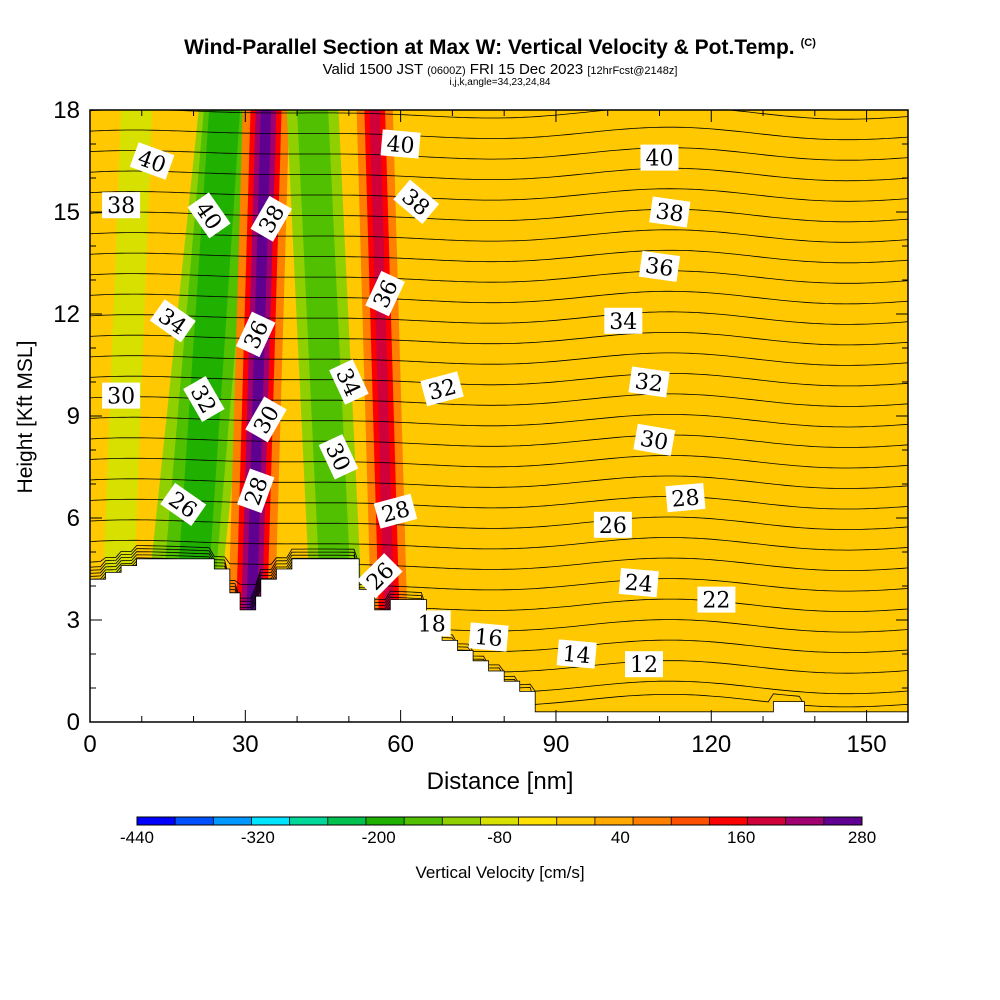 The height and width of the screenshot is (1000, 1000). I want to click on contour-label-text: 22, so click(716, 601).